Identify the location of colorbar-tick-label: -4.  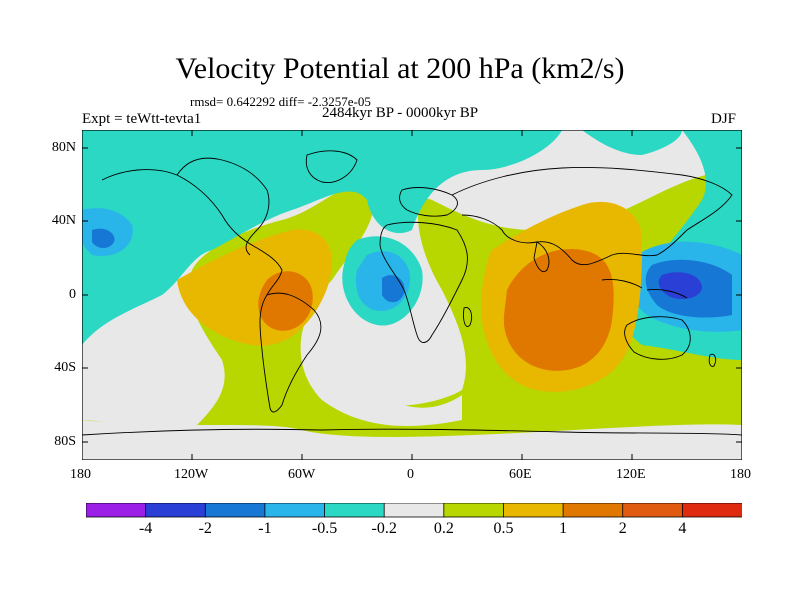
(145, 528).